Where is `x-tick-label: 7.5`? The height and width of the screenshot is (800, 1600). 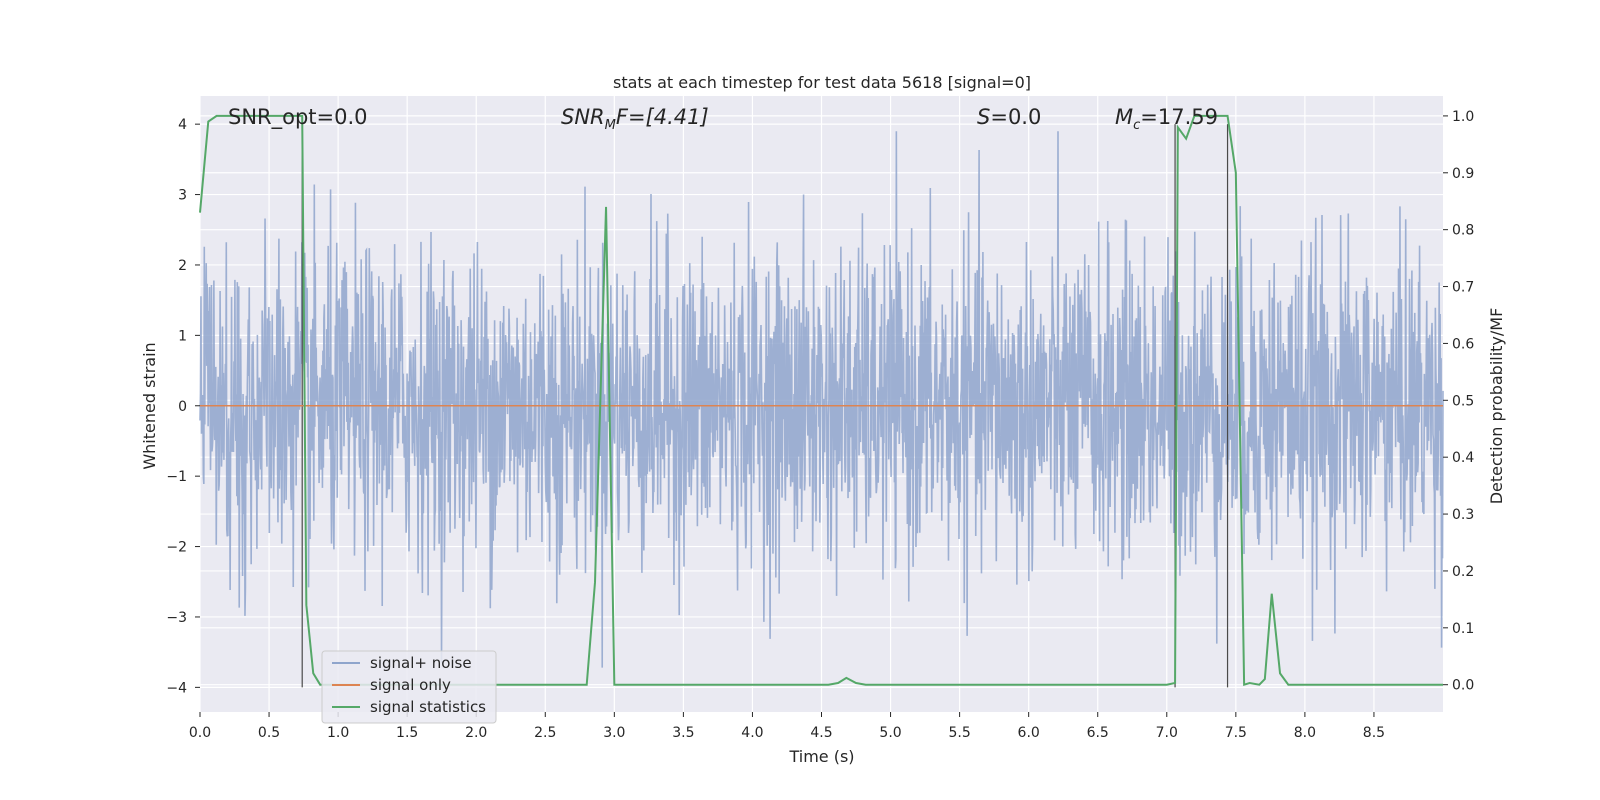 x-tick-label: 7.5 is located at coordinates (1236, 733).